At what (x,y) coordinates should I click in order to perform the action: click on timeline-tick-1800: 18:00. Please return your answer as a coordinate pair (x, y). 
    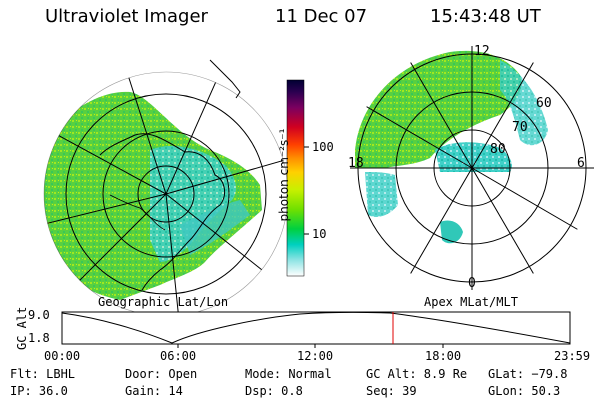
    Looking at the image, I should click on (443, 356).